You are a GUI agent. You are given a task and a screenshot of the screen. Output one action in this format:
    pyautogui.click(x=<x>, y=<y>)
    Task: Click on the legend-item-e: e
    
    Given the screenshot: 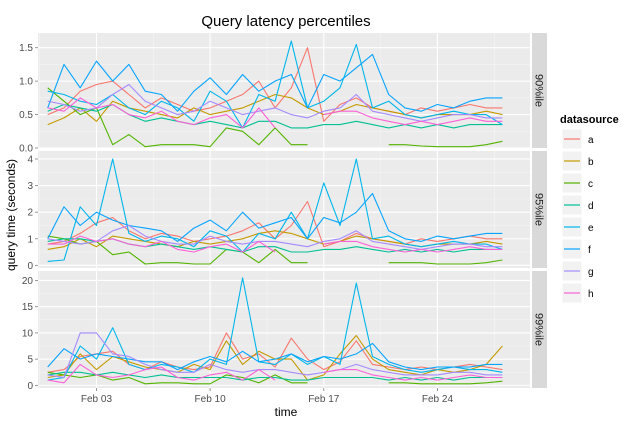 What is the action you would take?
    pyautogui.click(x=577, y=227)
    